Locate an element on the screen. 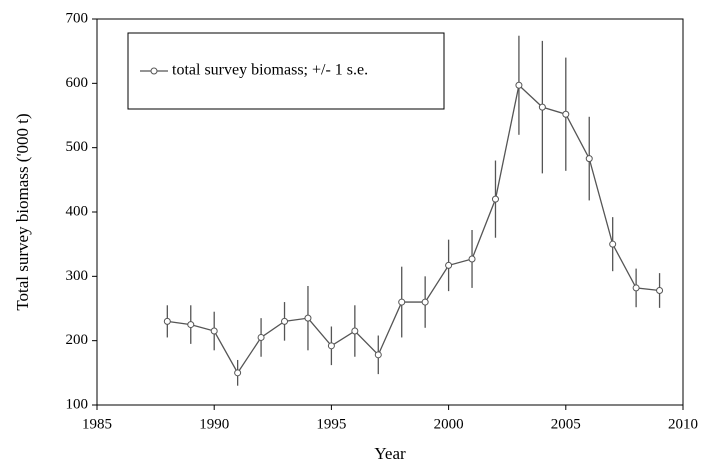 Image resolution: width=711 pixels, height=465 pixels. y-tick-label: 200 is located at coordinates (77, 340).